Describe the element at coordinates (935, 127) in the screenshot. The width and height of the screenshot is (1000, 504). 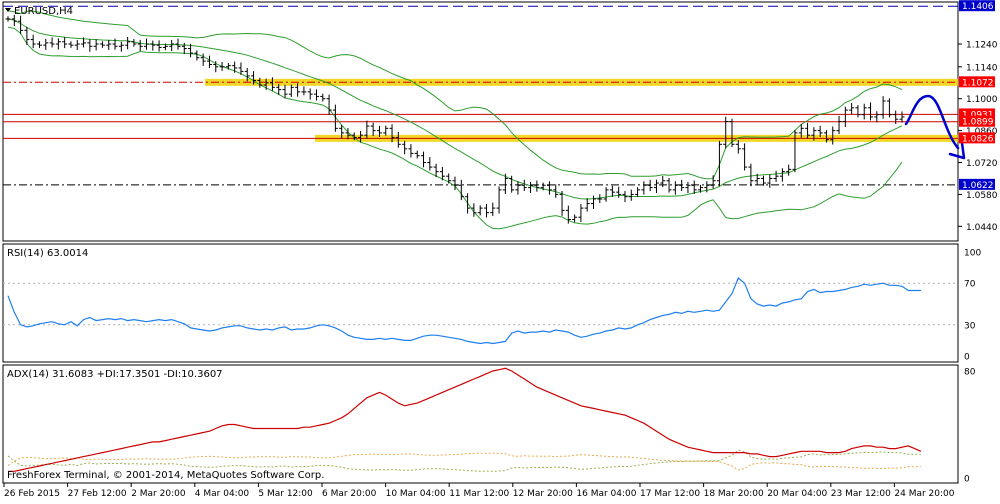
I see `forecast-arrow` at that location.